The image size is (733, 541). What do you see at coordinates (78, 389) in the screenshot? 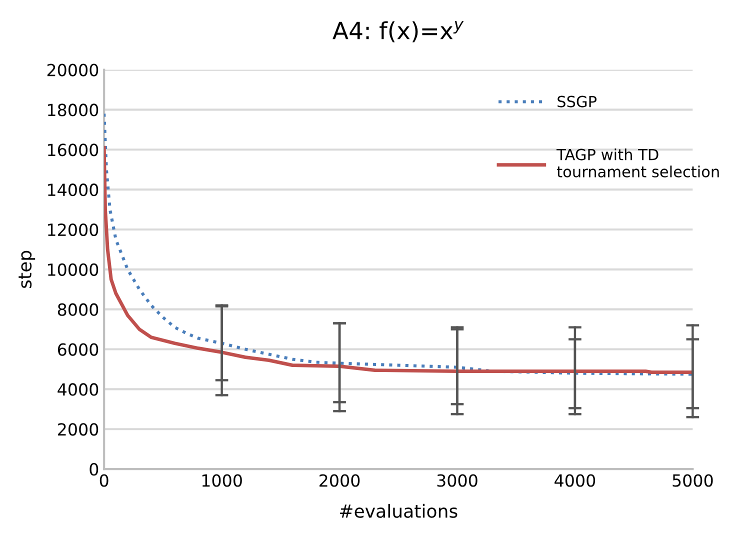
I see `y-tick-label: 4000` at bounding box center [78, 389].